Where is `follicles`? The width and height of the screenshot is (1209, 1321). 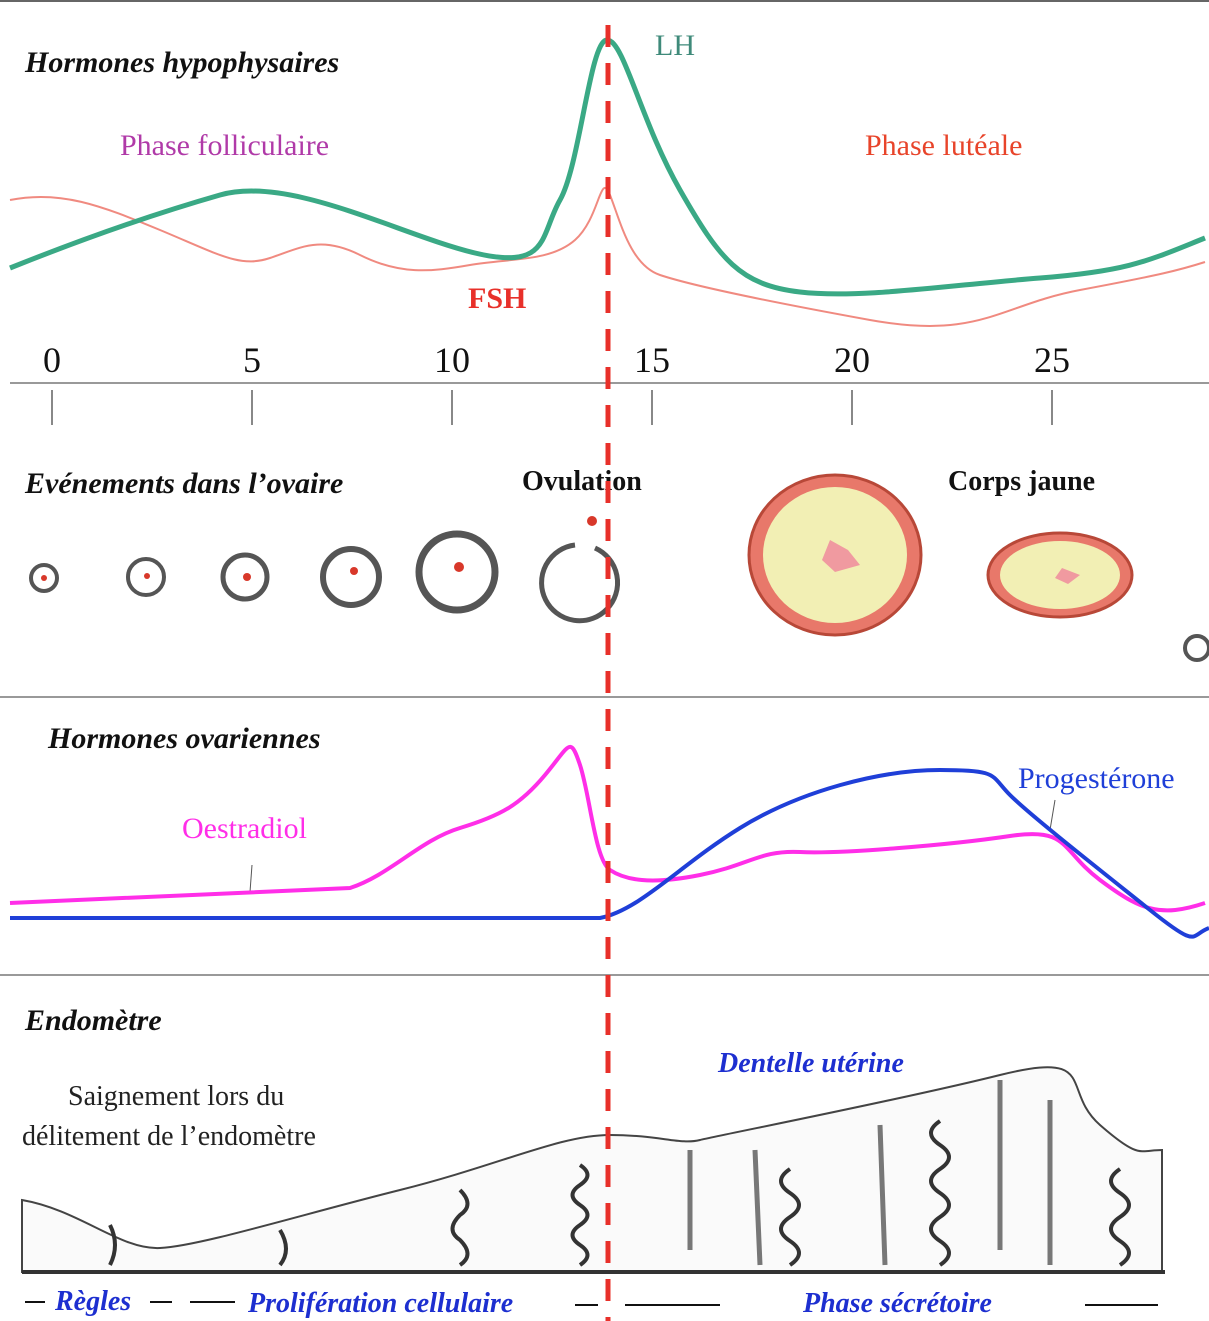 follicles is located at coordinates (619, 596).